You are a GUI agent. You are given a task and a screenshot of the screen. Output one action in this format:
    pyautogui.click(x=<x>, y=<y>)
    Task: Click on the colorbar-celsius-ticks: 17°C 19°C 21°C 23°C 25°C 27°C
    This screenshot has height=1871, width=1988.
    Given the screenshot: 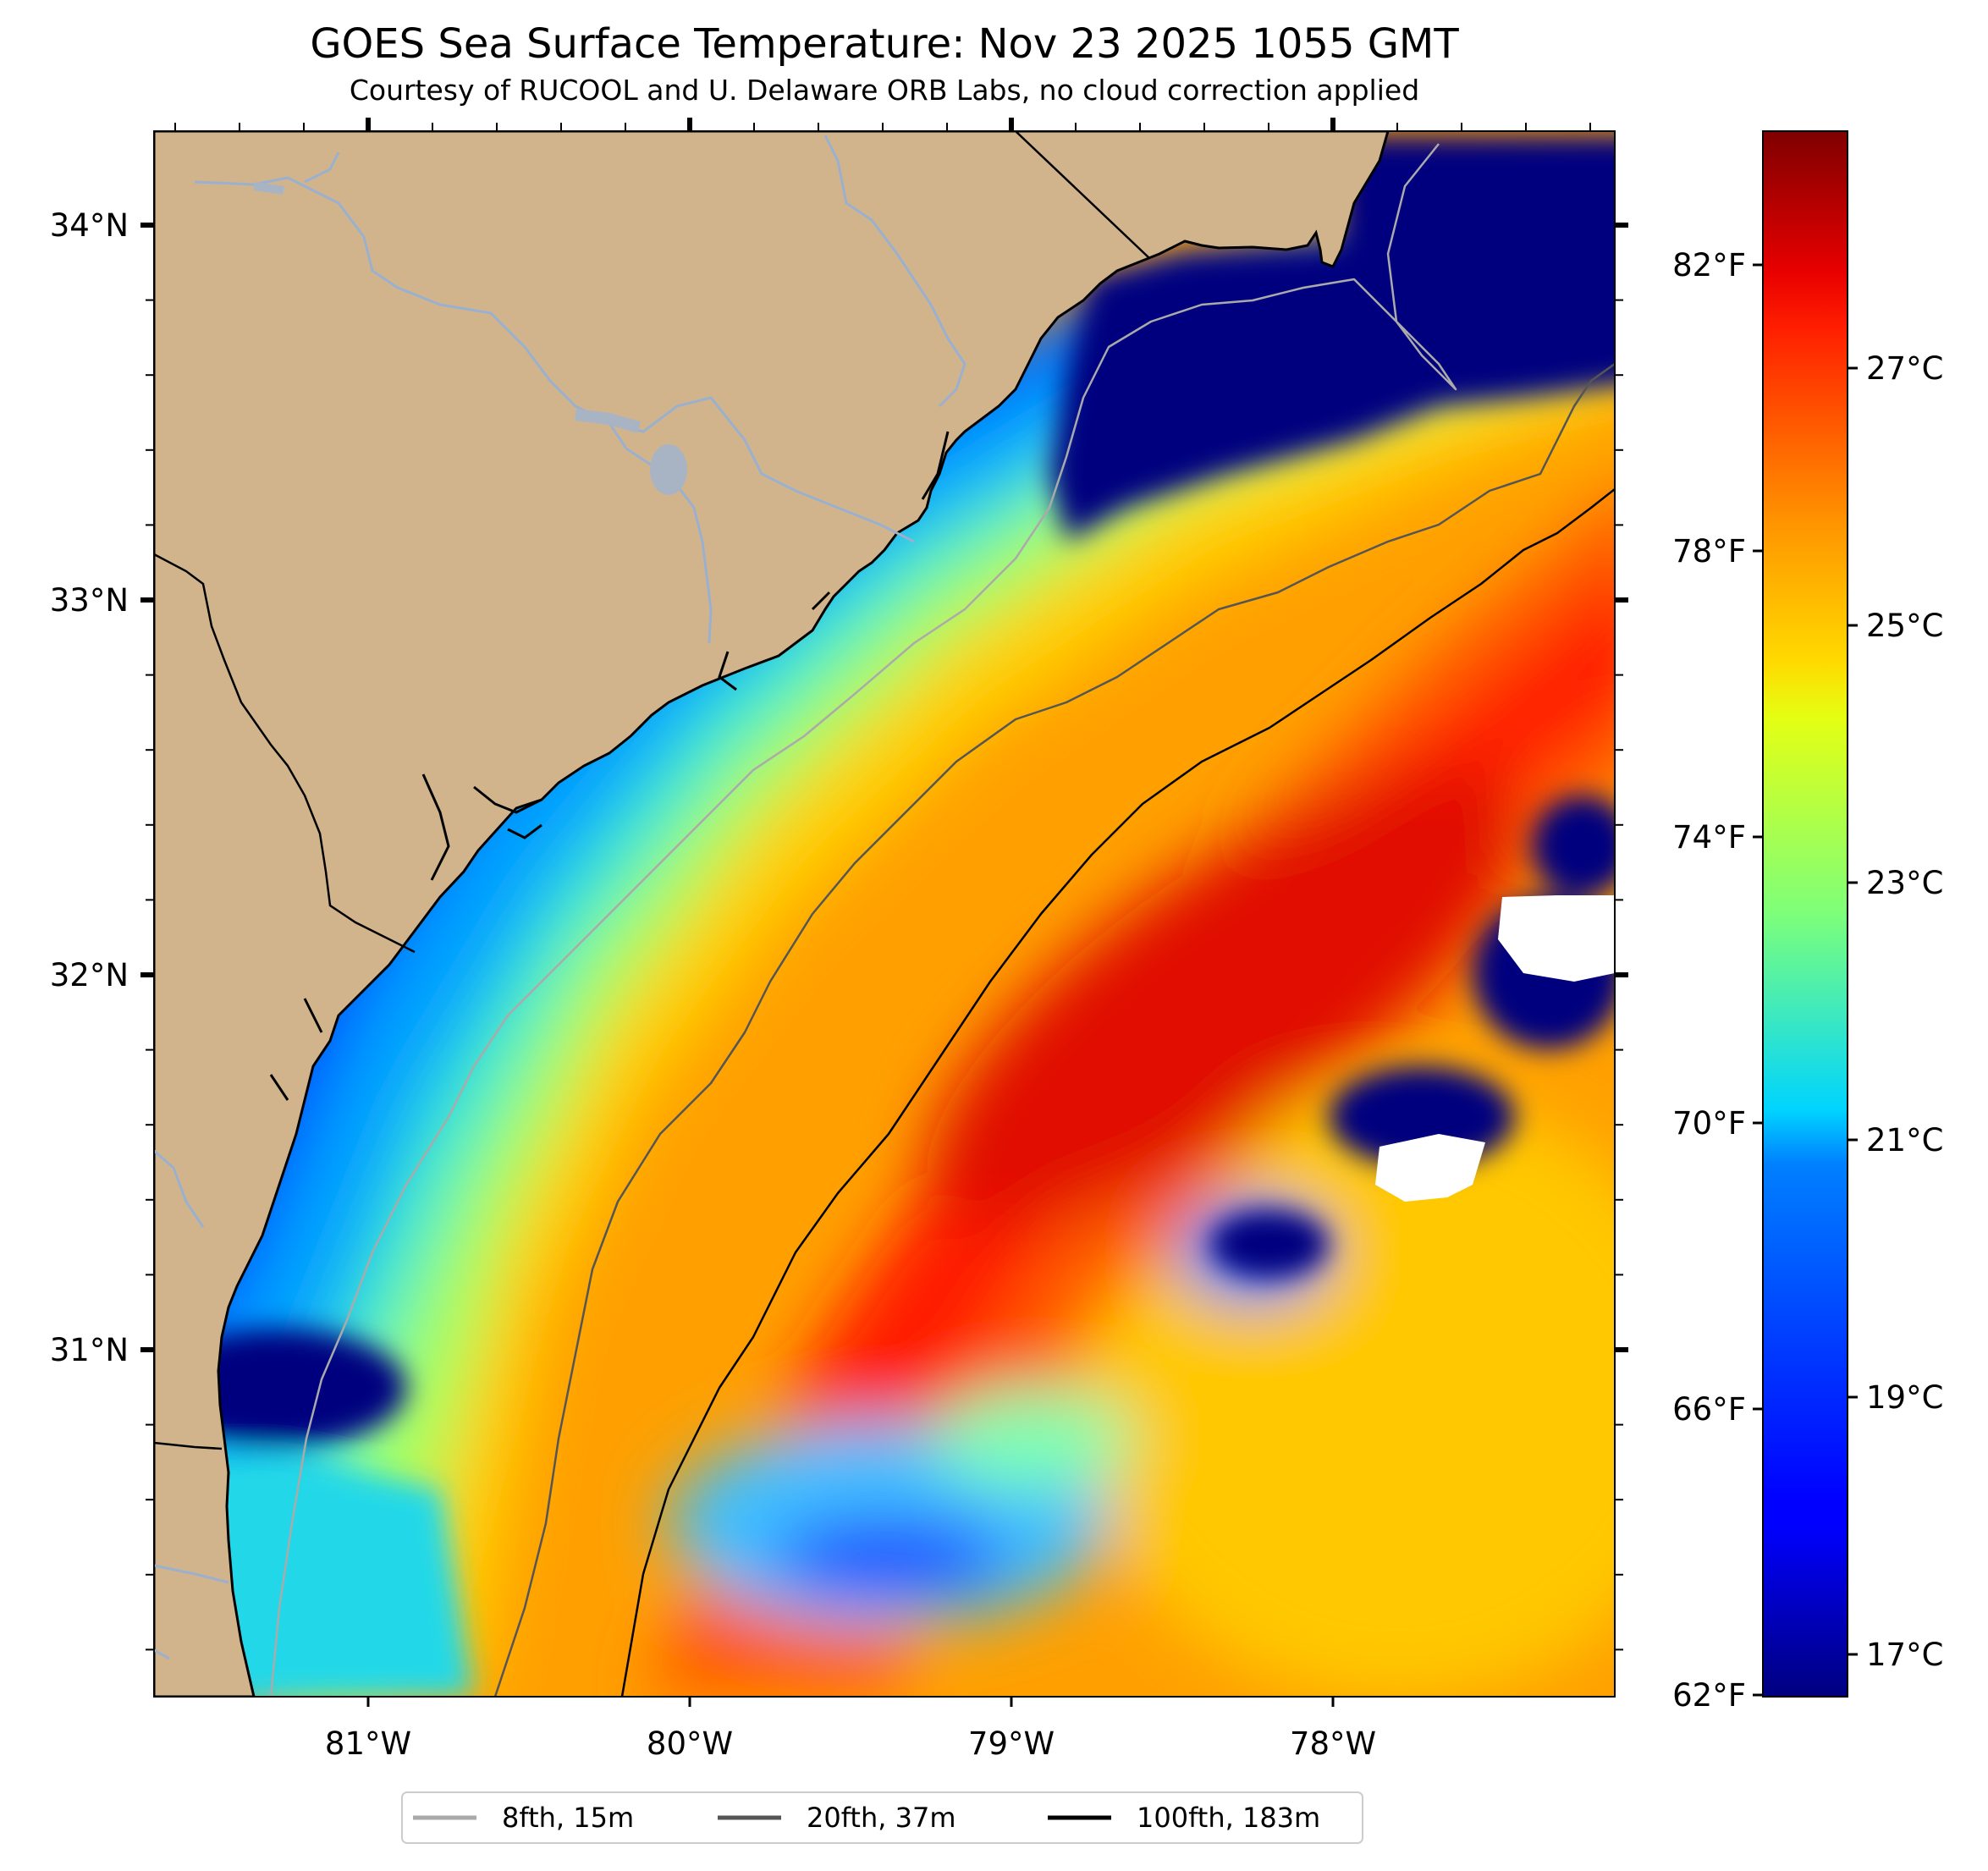 What is the action you would take?
    pyautogui.click(x=1895, y=1012)
    